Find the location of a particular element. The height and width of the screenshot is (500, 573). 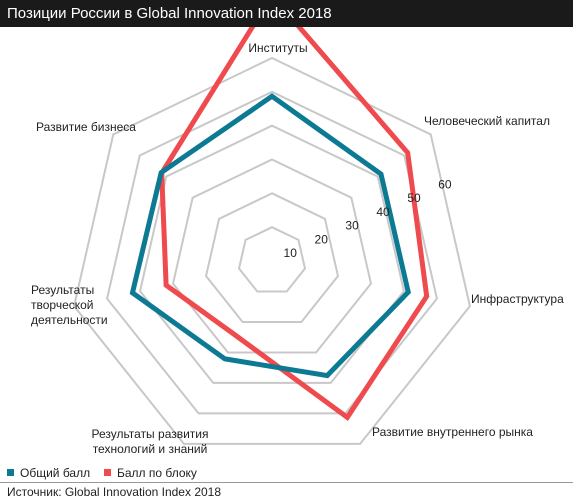

axis-label-1: Институты is located at coordinates (277, 48).